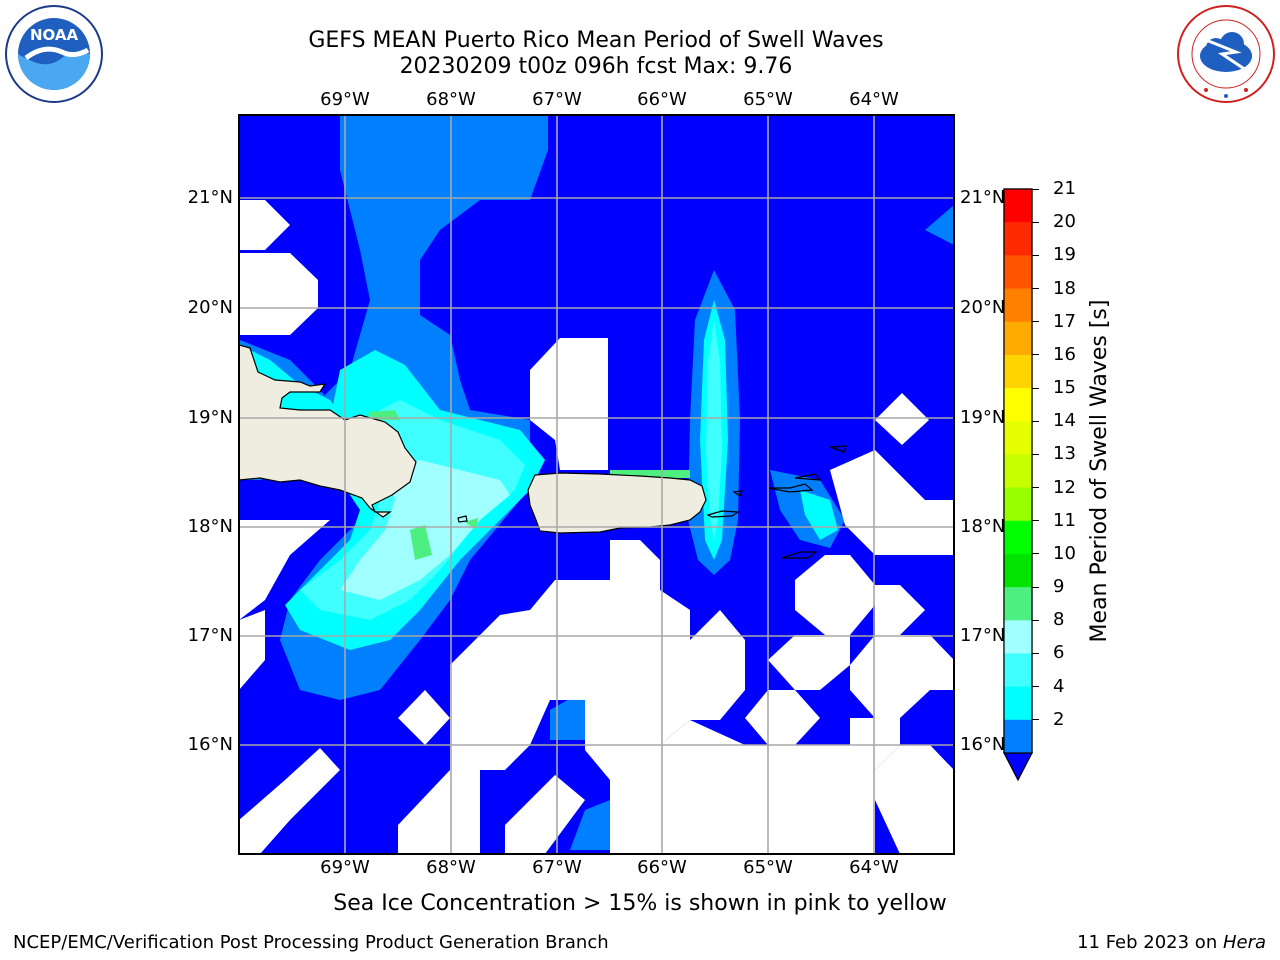 This screenshot has height=960, width=1280. I want to click on footer-right: 11 Feb 2023 on Hera, so click(1171, 942).